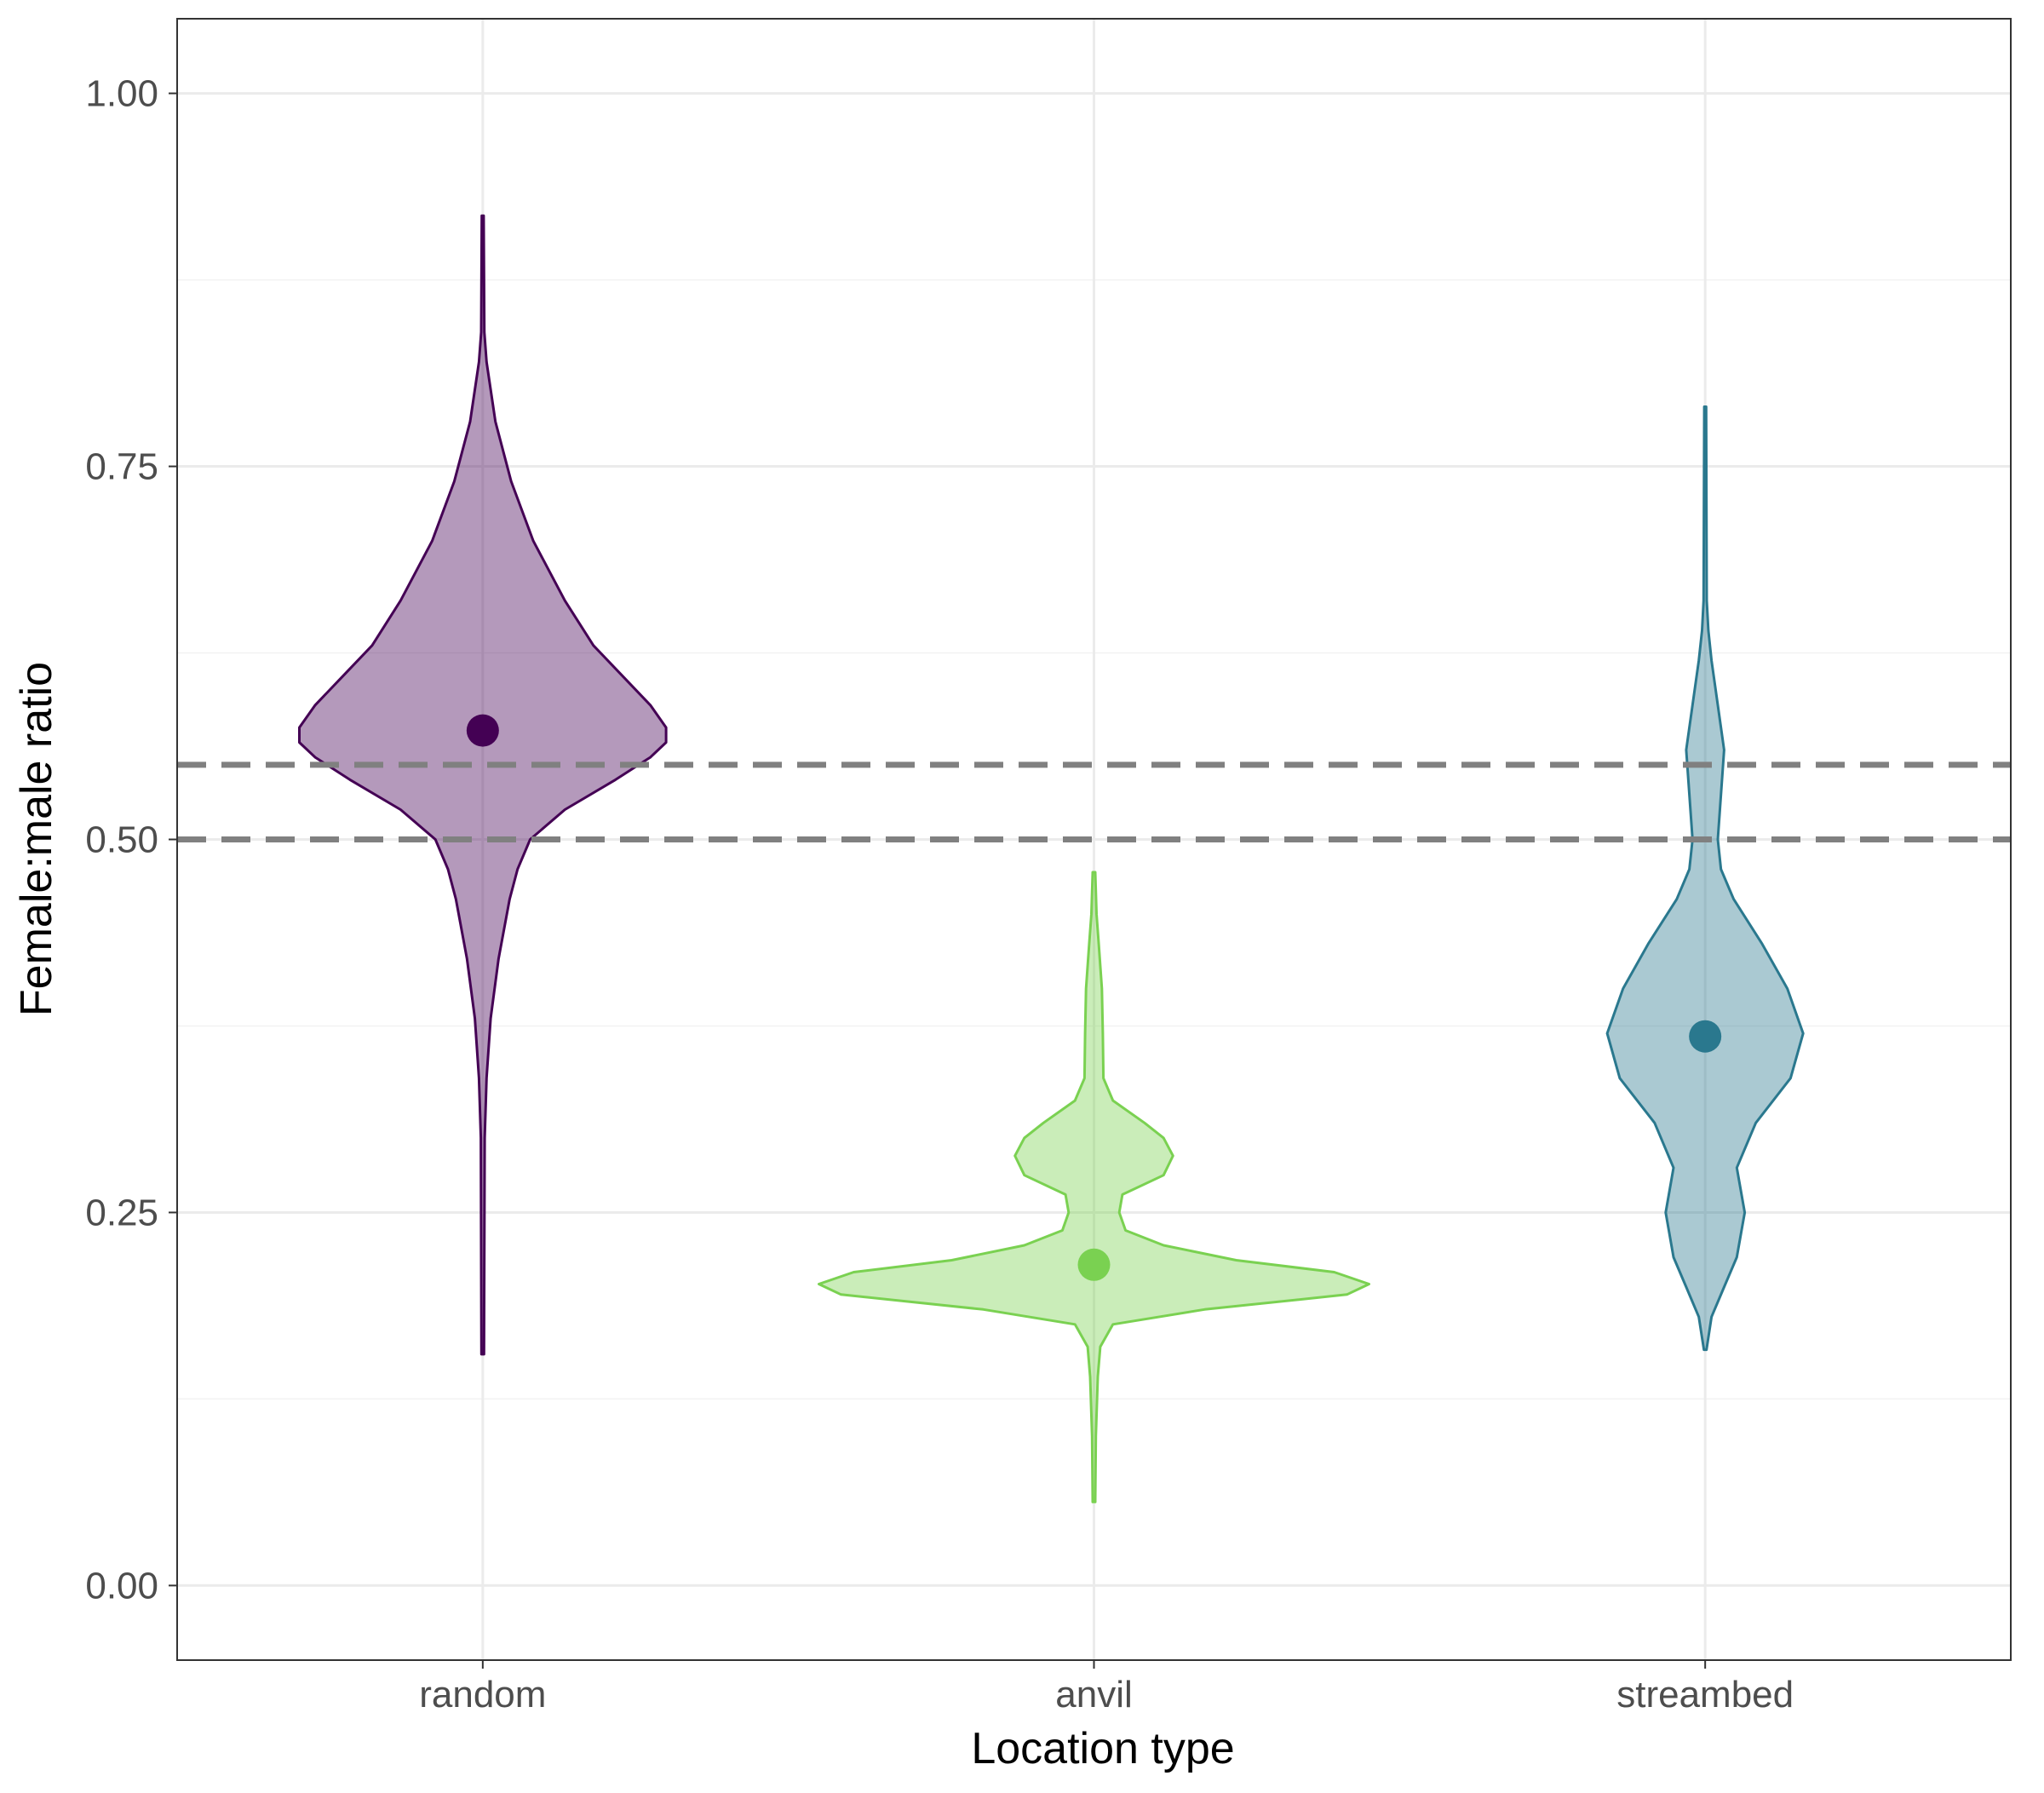 This screenshot has height=1793, width=2044. What do you see at coordinates (1705, 1037) in the screenshot?
I see `point-streambed` at bounding box center [1705, 1037].